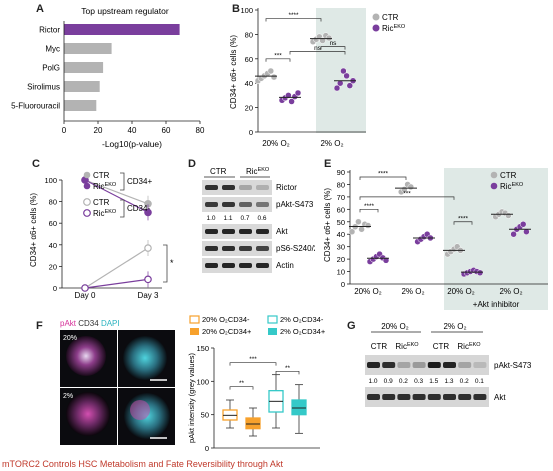  I want to click on quant-value: 0.1, so click(479, 381).